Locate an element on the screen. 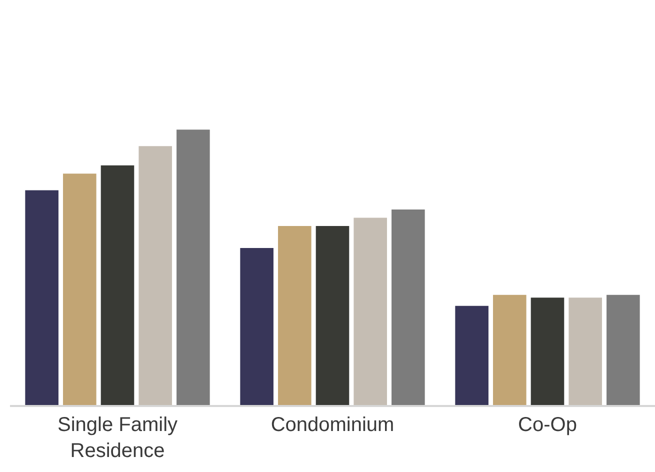 This screenshot has width=655, height=472. x-tick-label: Co-Op is located at coordinates (547, 425).